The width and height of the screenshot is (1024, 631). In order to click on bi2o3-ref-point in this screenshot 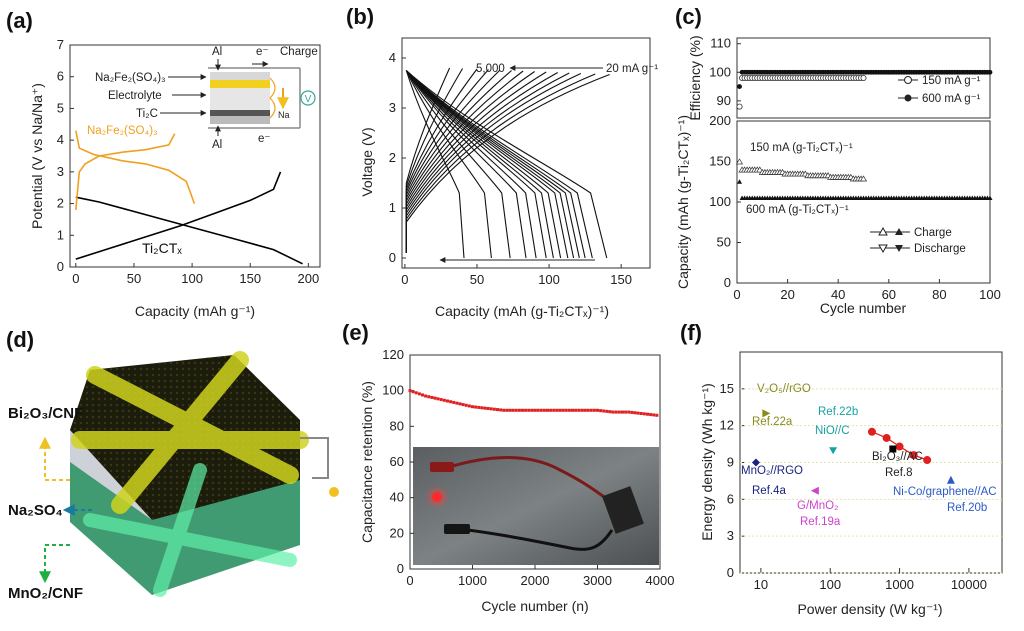, I will do `click(893, 449)`.